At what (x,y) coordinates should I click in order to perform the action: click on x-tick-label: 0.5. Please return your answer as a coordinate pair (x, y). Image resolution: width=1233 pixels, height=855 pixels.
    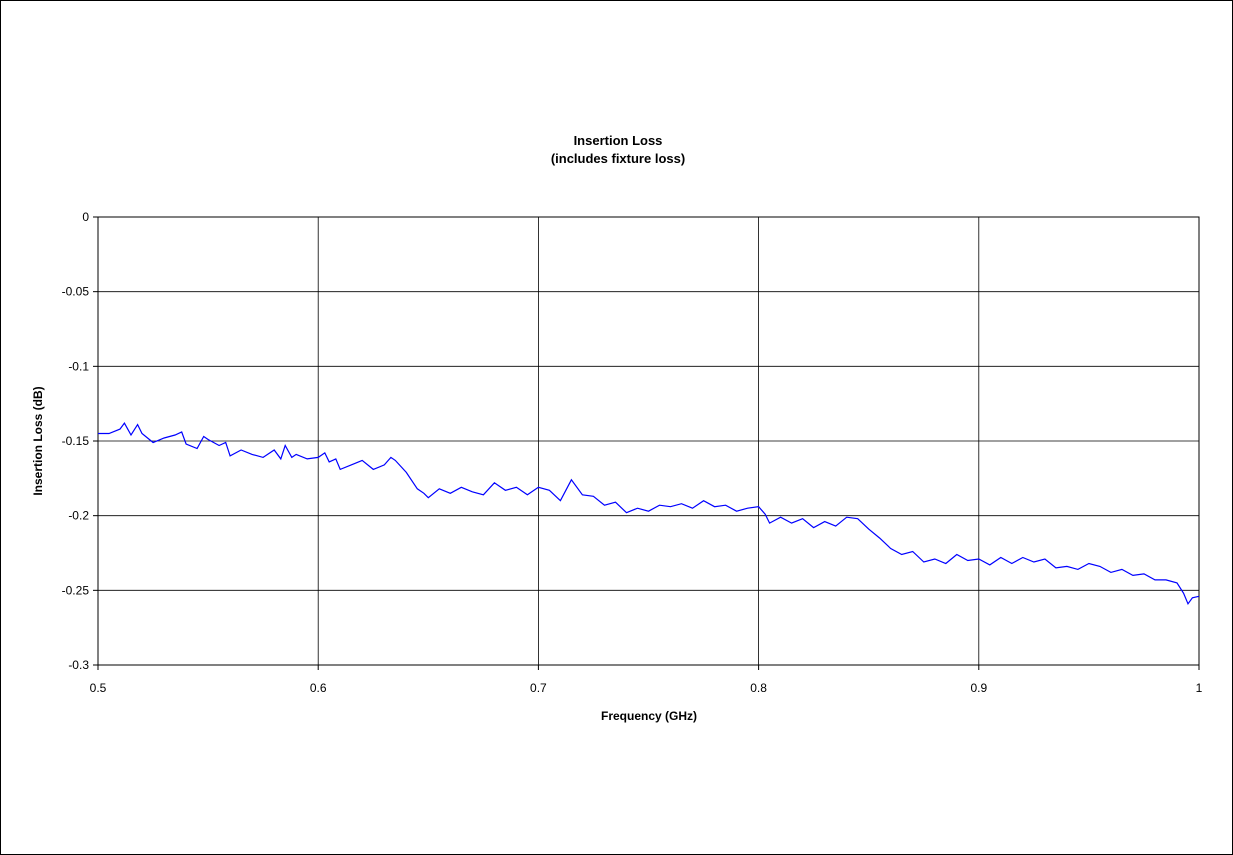
    Looking at the image, I should click on (98, 688).